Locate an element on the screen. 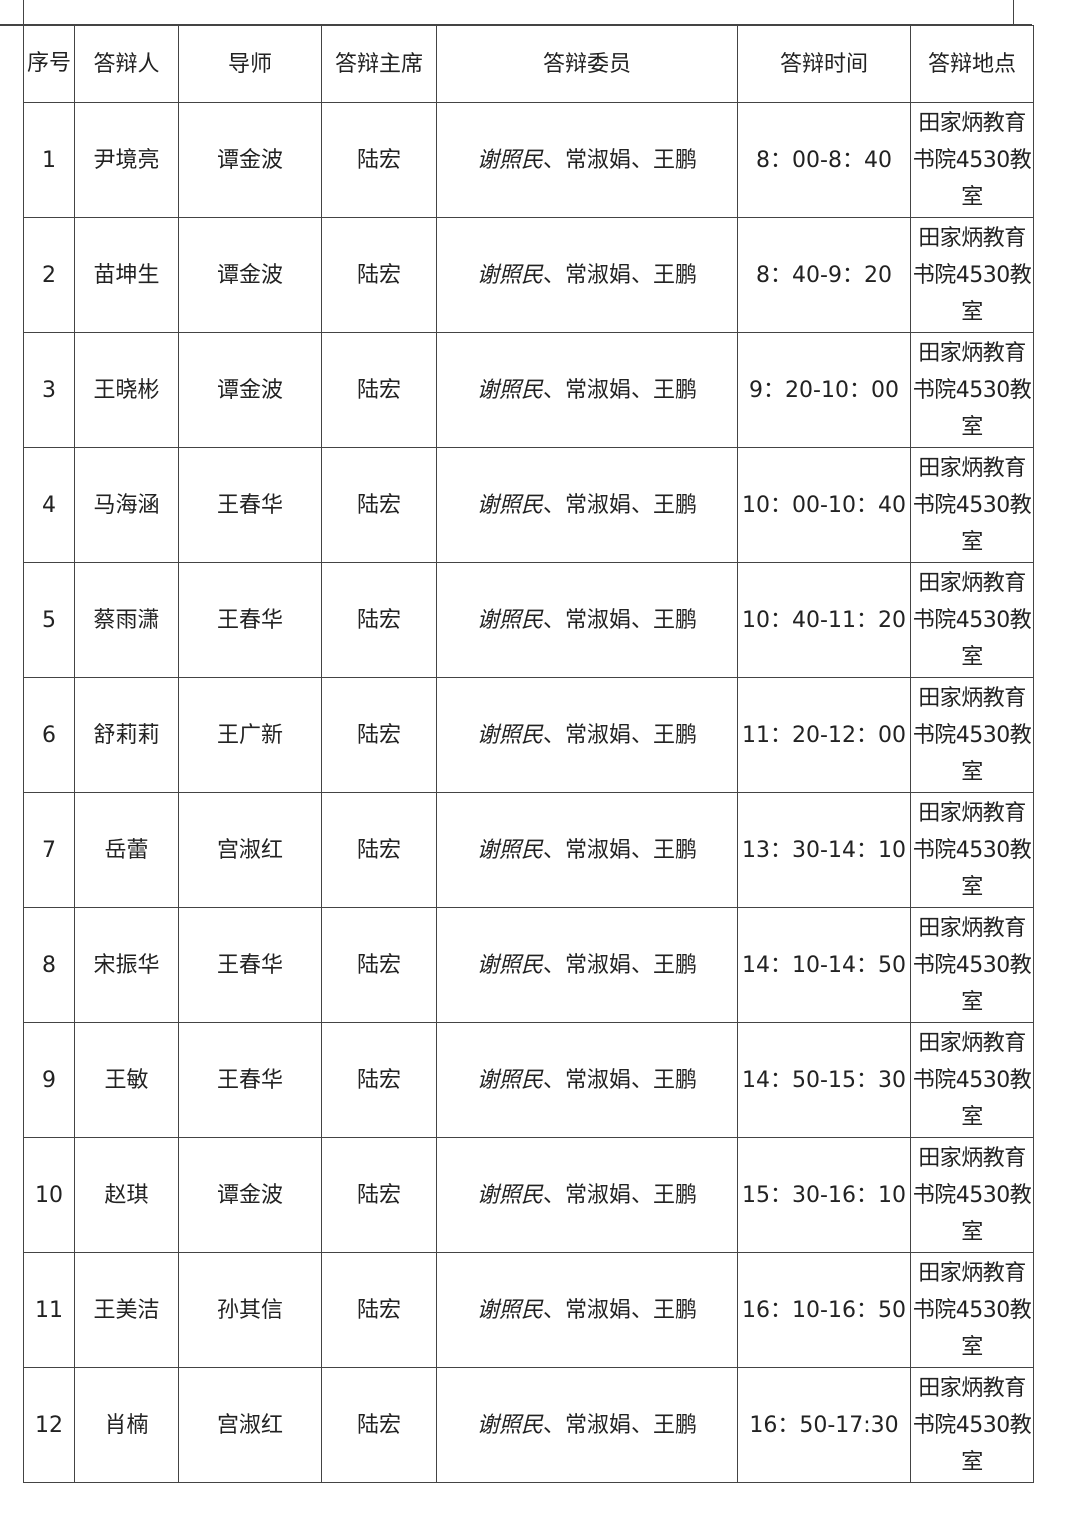 The height and width of the screenshot is (1522, 1080). seq-cell: 9 is located at coordinates (49, 1080).